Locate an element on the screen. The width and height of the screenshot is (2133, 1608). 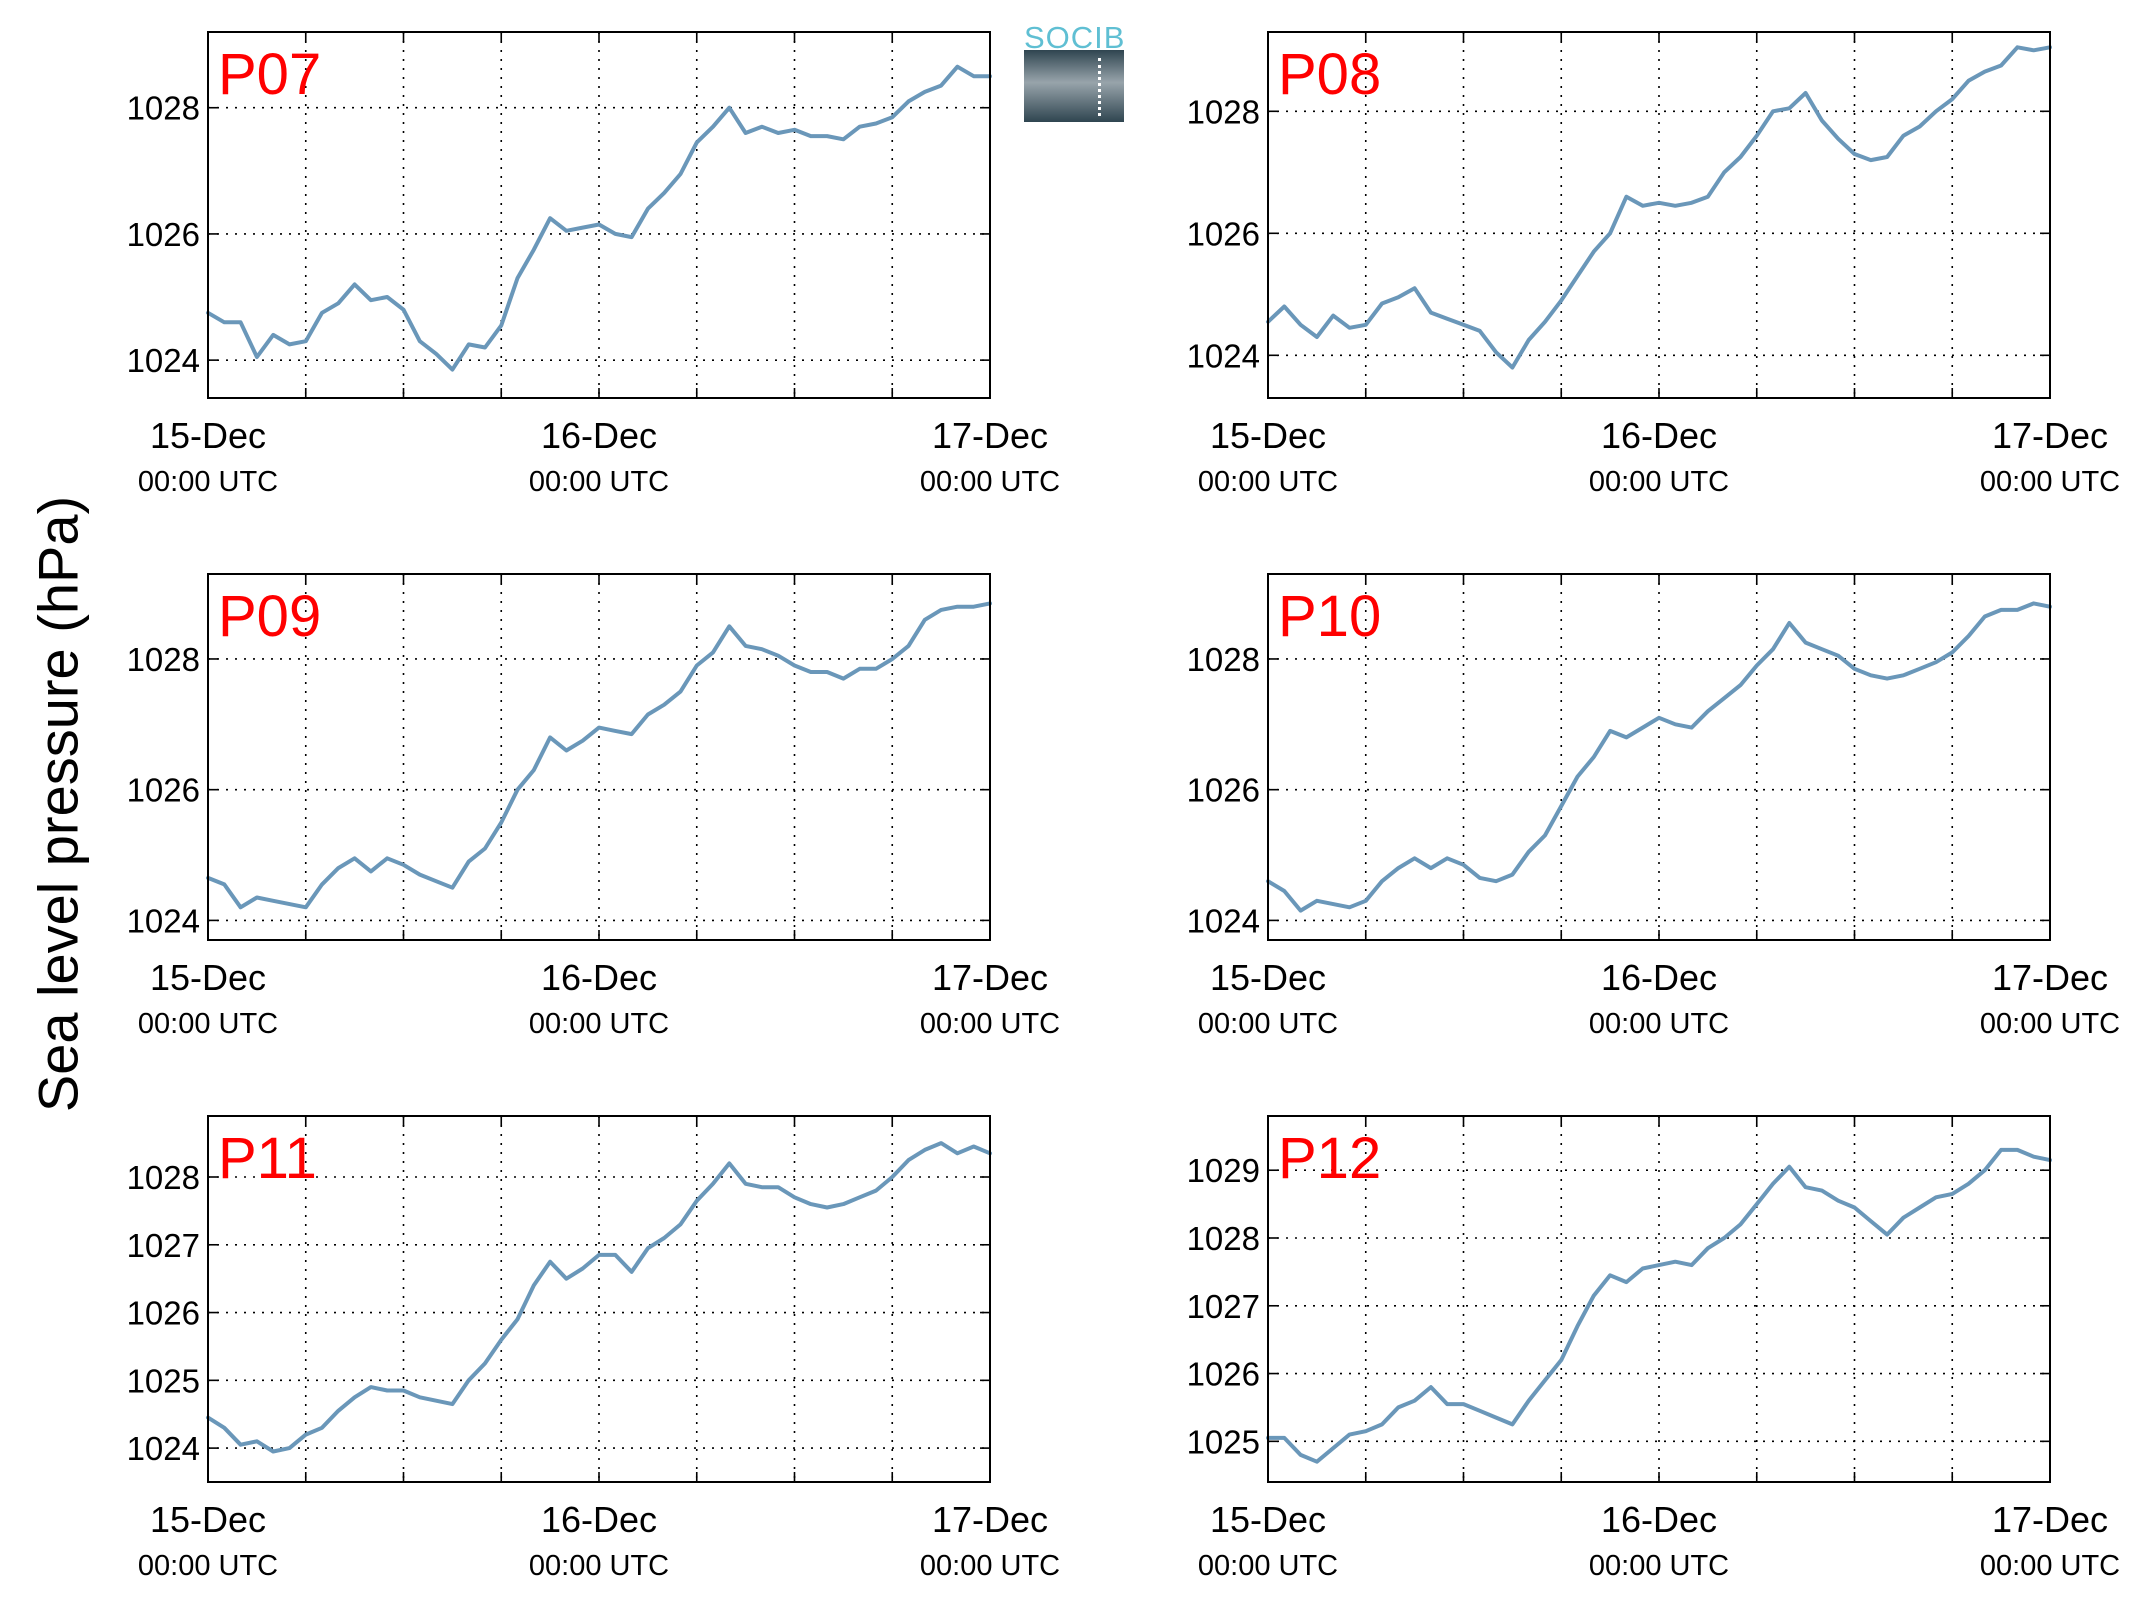
series-line-p09 is located at coordinates (599, 755).